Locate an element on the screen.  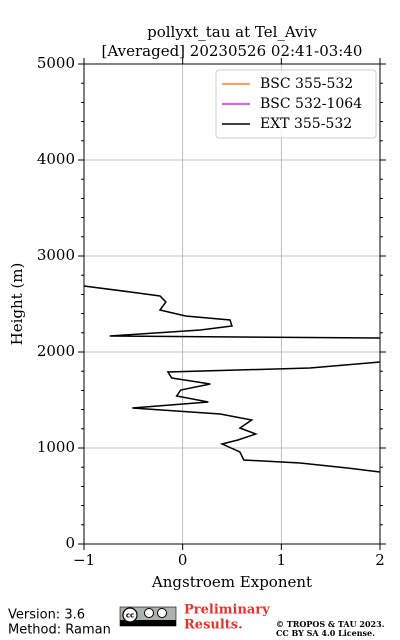
y-tick-label: 0 is located at coordinates (70, 543).